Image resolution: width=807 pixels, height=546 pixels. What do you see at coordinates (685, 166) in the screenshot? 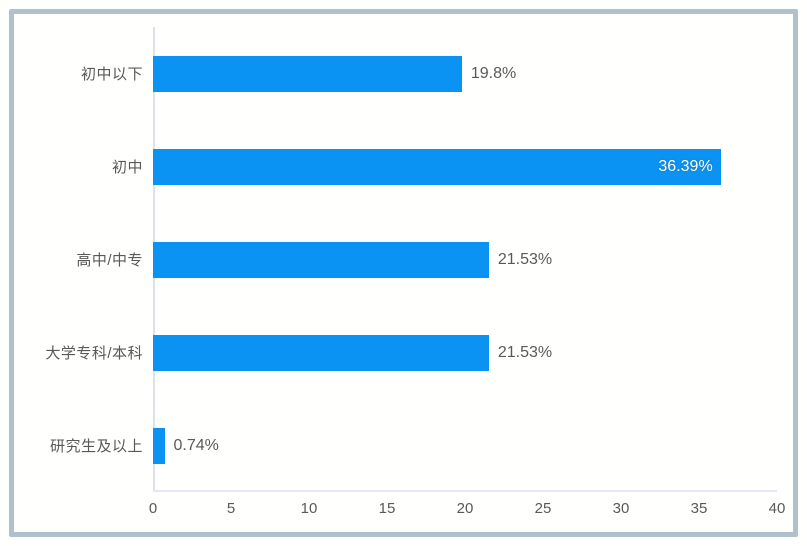
I see `value-label: 36.39%` at bounding box center [685, 166].